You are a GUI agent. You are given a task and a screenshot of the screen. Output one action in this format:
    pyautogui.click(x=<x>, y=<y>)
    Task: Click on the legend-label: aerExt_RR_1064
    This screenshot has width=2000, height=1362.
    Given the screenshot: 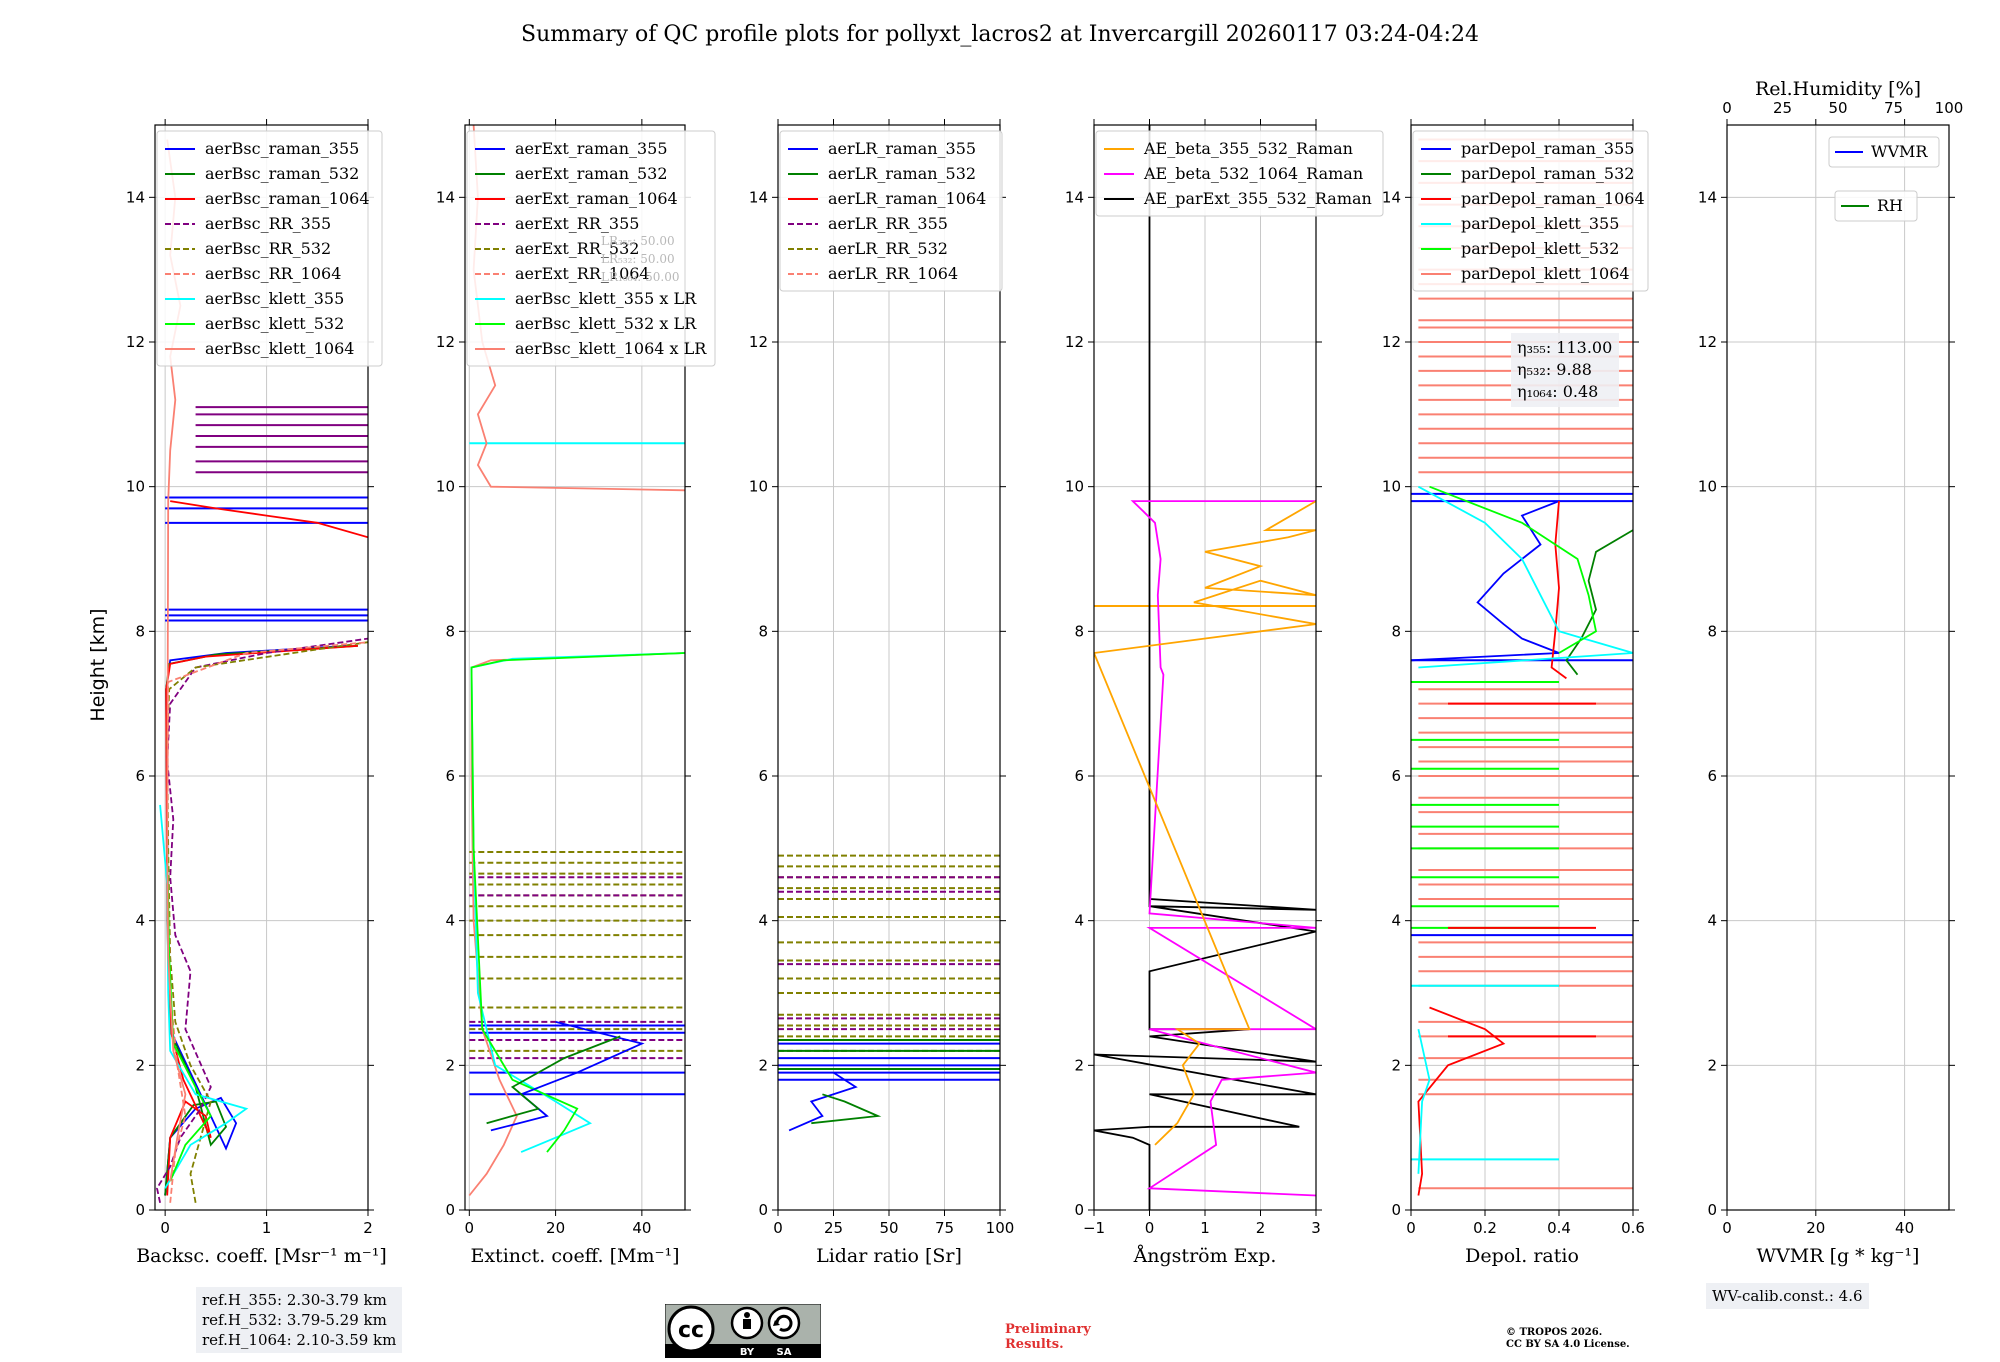 What is the action you would take?
    pyautogui.click(x=582, y=273)
    